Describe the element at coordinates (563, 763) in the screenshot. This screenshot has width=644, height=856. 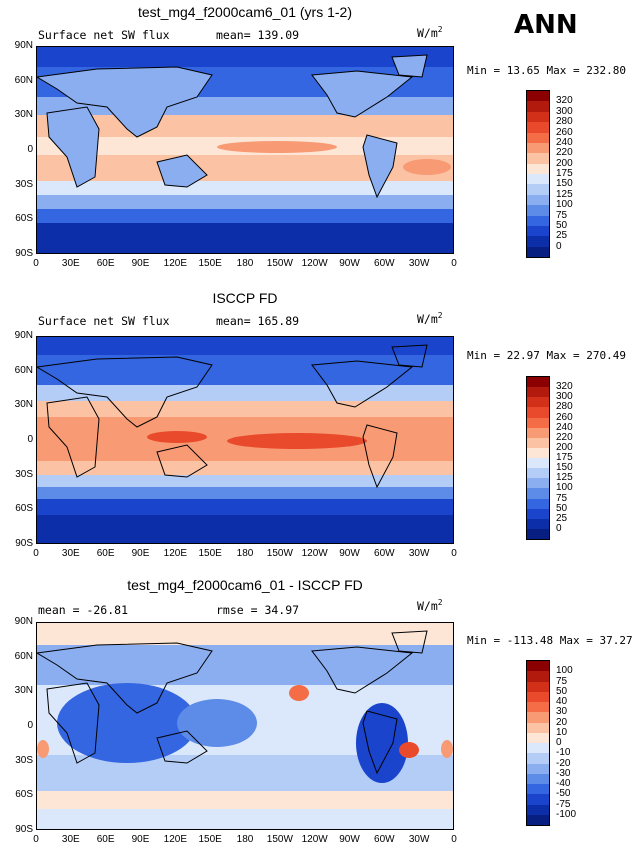
I see `colorbar-level-label: -20` at that location.